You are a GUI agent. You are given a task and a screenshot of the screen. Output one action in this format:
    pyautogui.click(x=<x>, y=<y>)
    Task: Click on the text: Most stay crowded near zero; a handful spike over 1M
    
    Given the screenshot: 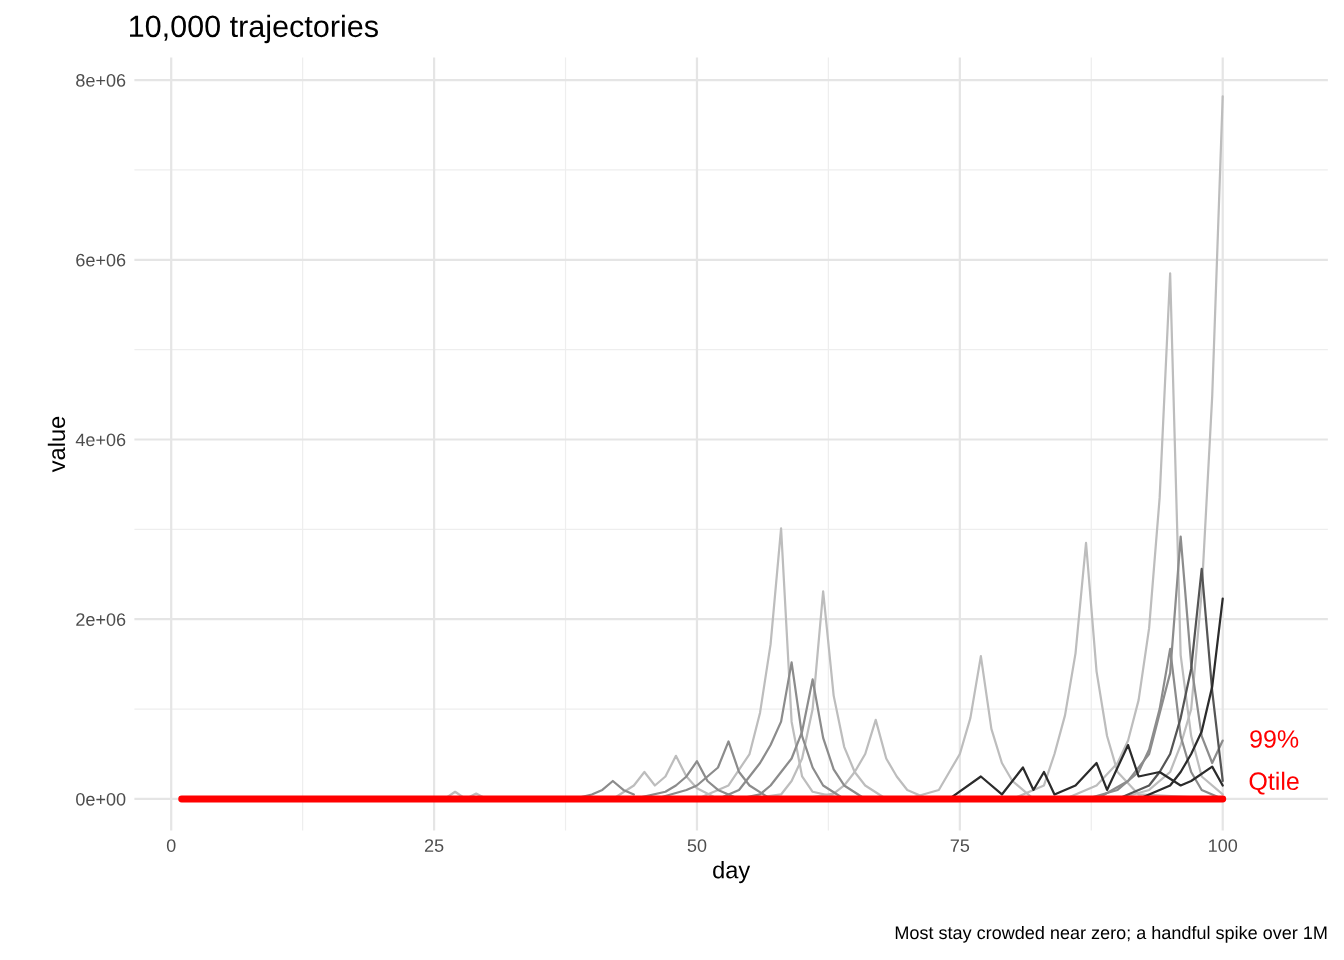 What is the action you would take?
    pyautogui.click(x=1111, y=934)
    